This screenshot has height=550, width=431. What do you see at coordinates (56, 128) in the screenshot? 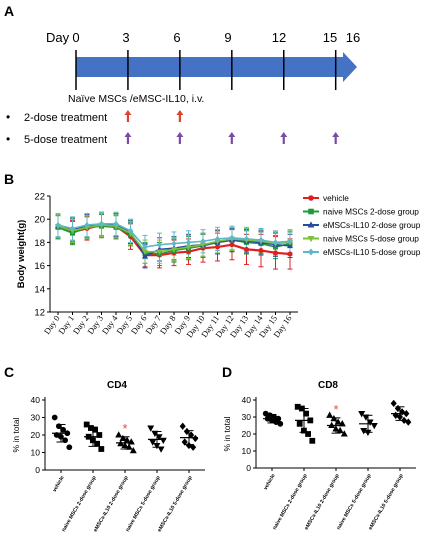
I see `dose-schedule: • 2-dose treatment • 5-dose treatment` at bounding box center [56, 128].